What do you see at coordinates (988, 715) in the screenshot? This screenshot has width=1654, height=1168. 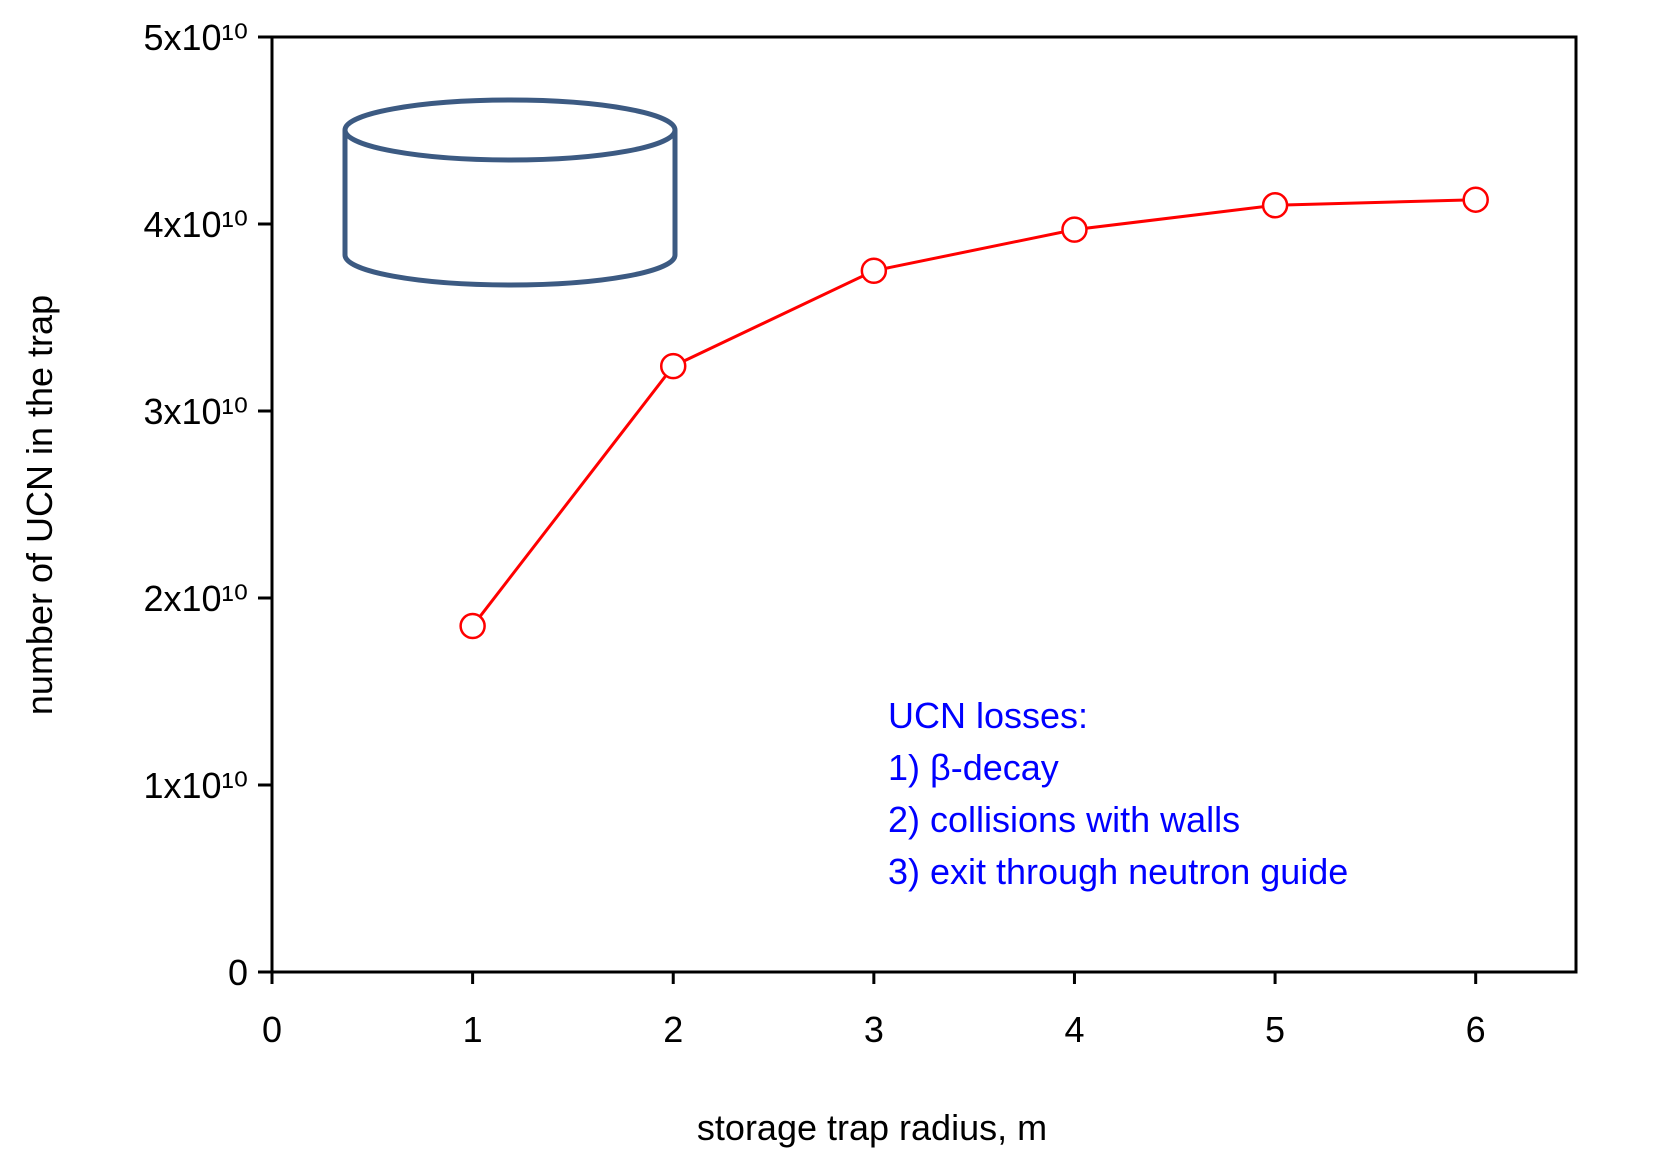 I see `annotation: UCN losses:` at bounding box center [988, 715].